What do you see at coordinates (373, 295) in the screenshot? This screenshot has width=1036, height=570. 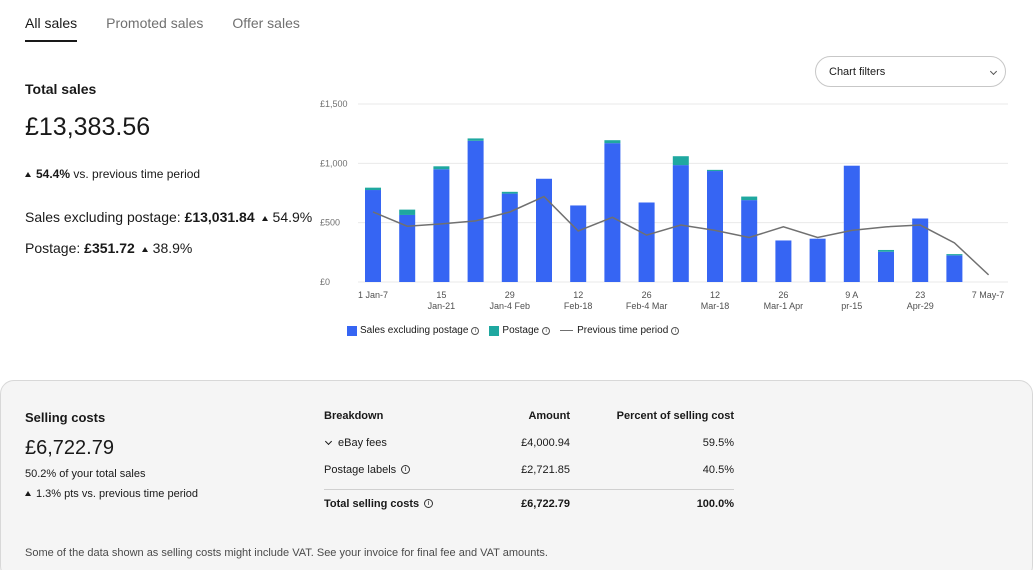 I see `x-tick-label: 1 Jan-7` at bounding box center [373, 295].